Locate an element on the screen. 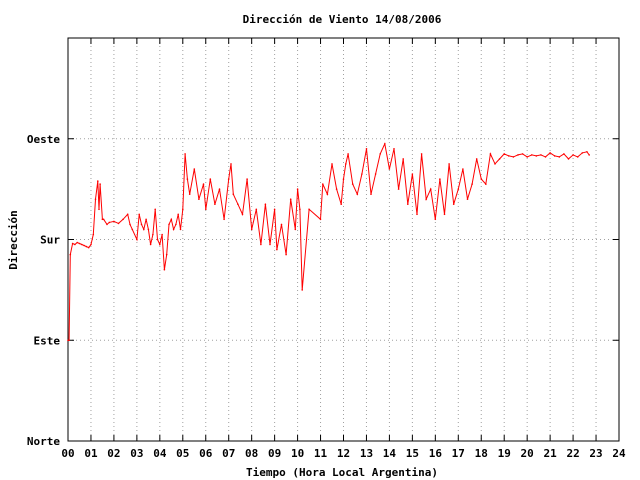 The width and height of the screenshot is (640, 480). y-tick-label: Norte is located at coordinates (43, 441).